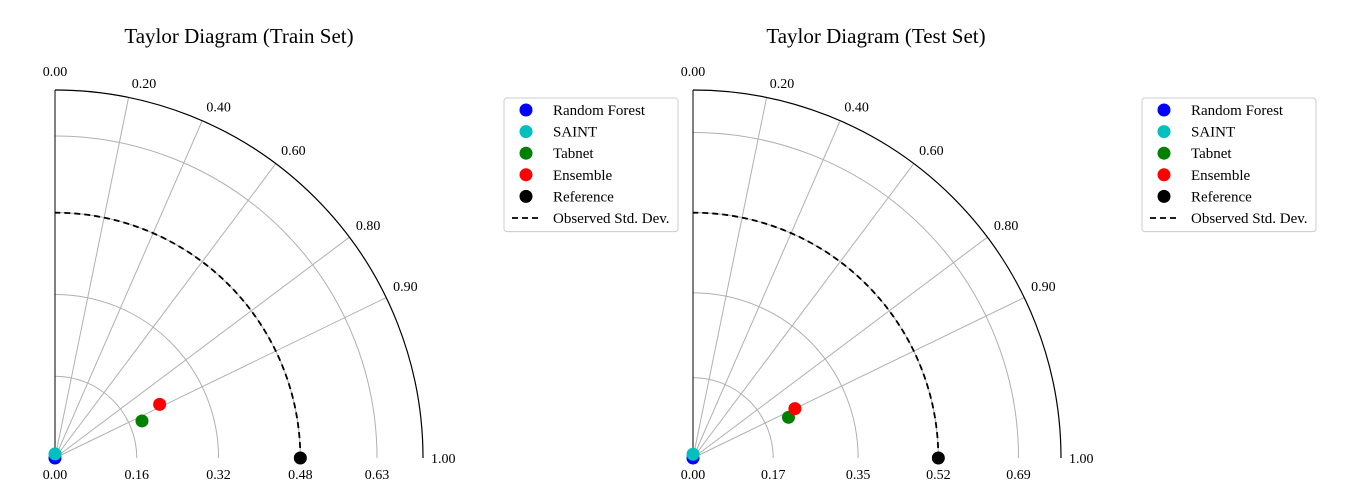 Image resolution: width=1346 pixels, height=500 pixels. What do you see at coordinates (773, 475) in the screenshot?
I see `std-tick-label: 0.17` at bounding box center [773, 475].